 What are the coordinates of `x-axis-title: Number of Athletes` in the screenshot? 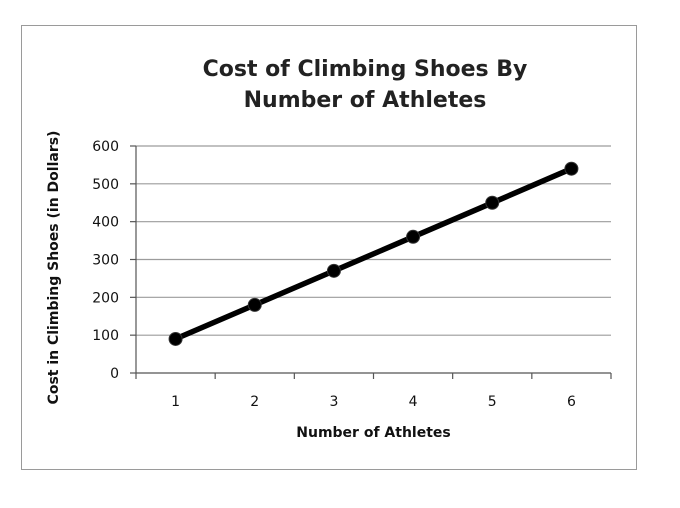 It's located at (373, 433).